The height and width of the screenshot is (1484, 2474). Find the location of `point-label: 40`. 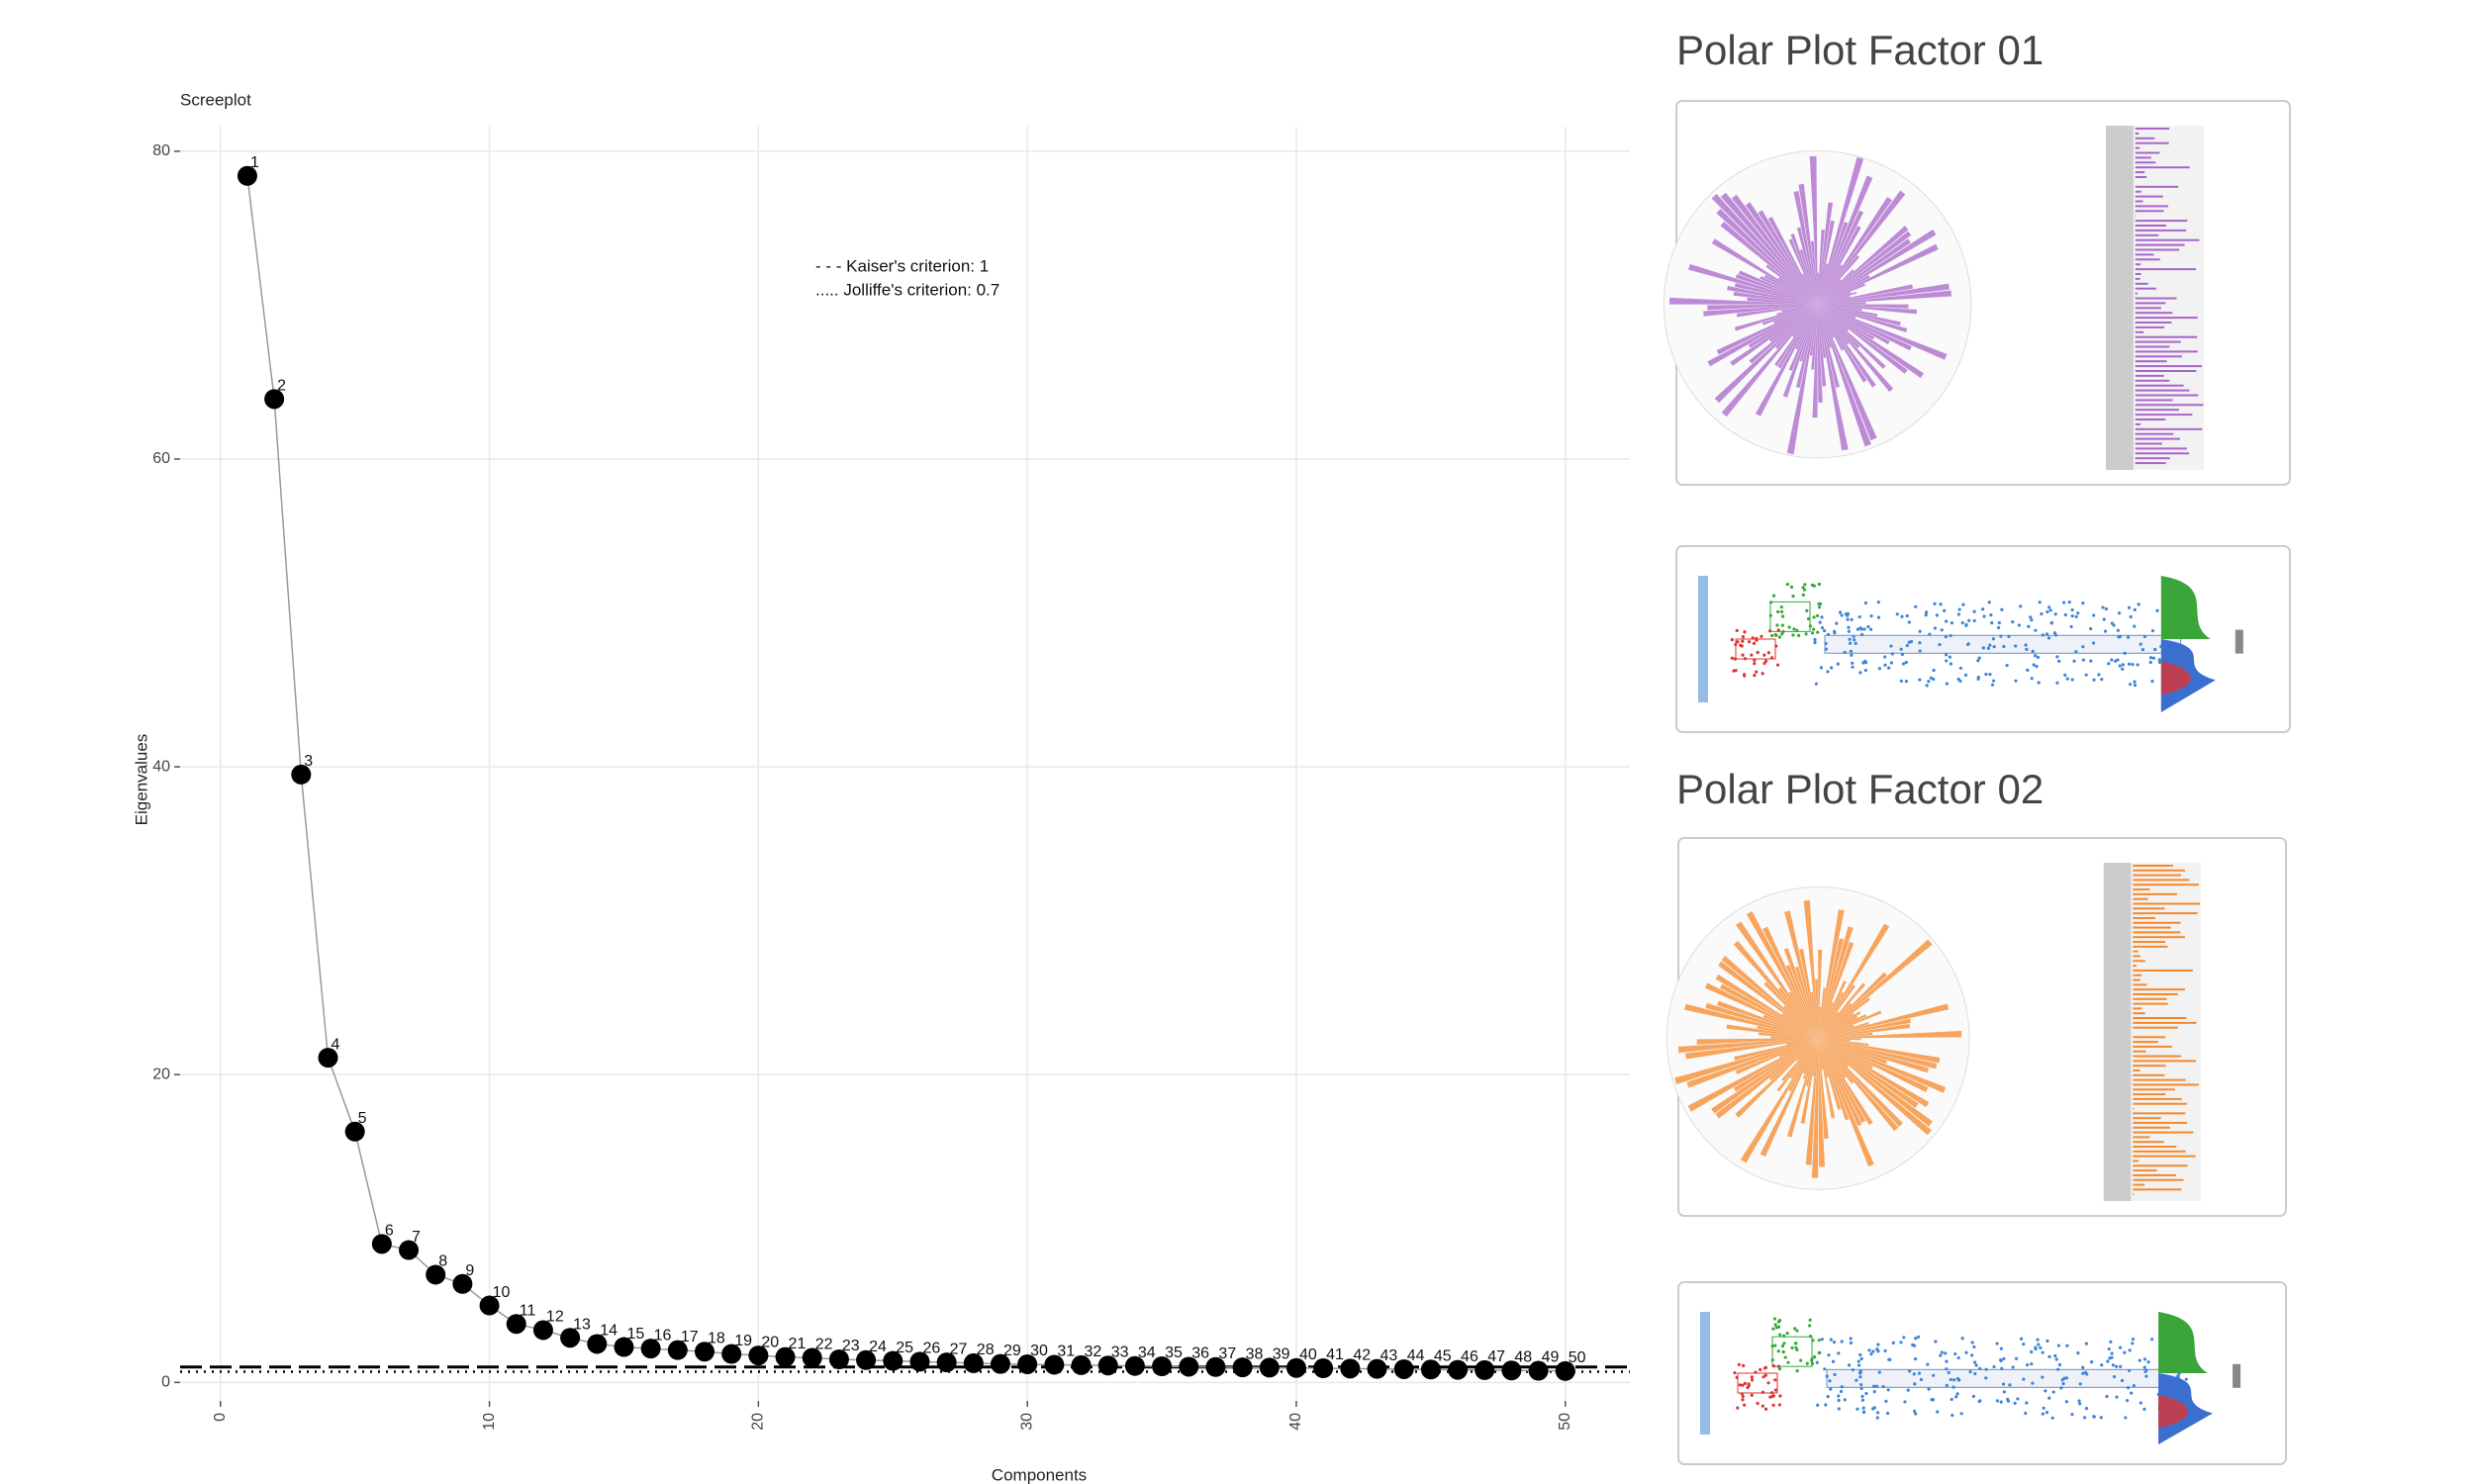

point-label: 40 is located at coordinates (1308, 1354).